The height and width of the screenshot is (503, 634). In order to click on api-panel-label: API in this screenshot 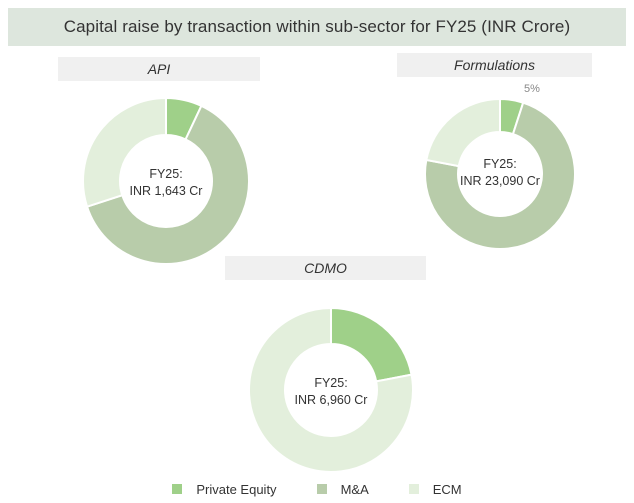, I will do `click(159, 69)`.